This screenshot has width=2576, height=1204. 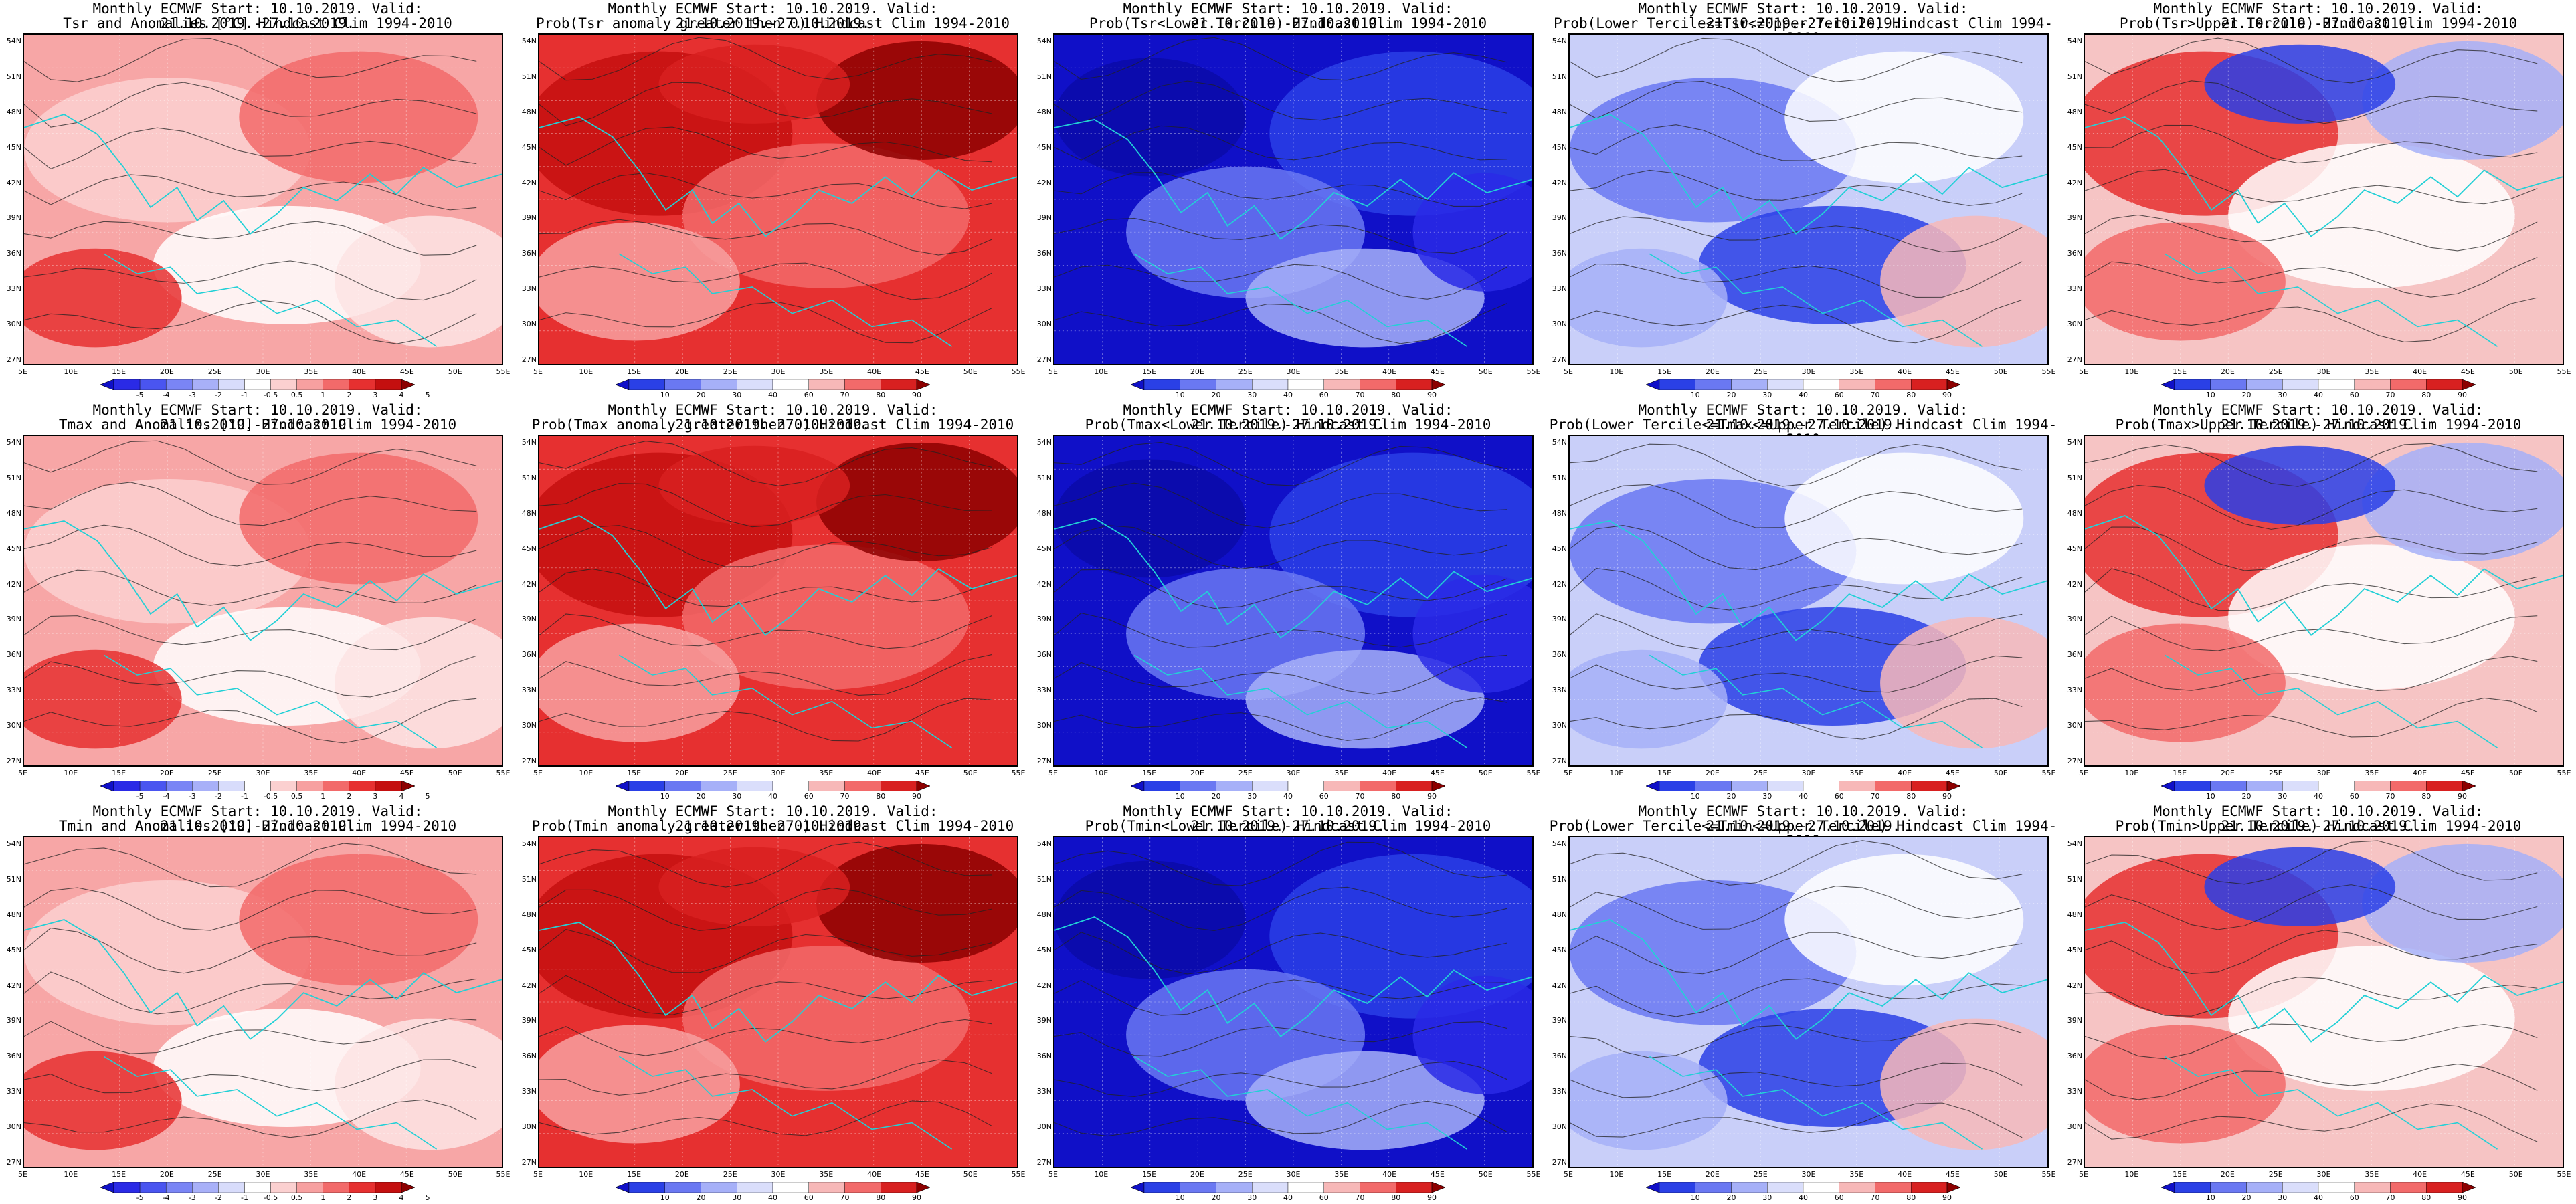 What do you see at coordinates (2372, 773) in the screenshot?
I see `lon-tick-label: 35E` at bounding box center [2372, 773].